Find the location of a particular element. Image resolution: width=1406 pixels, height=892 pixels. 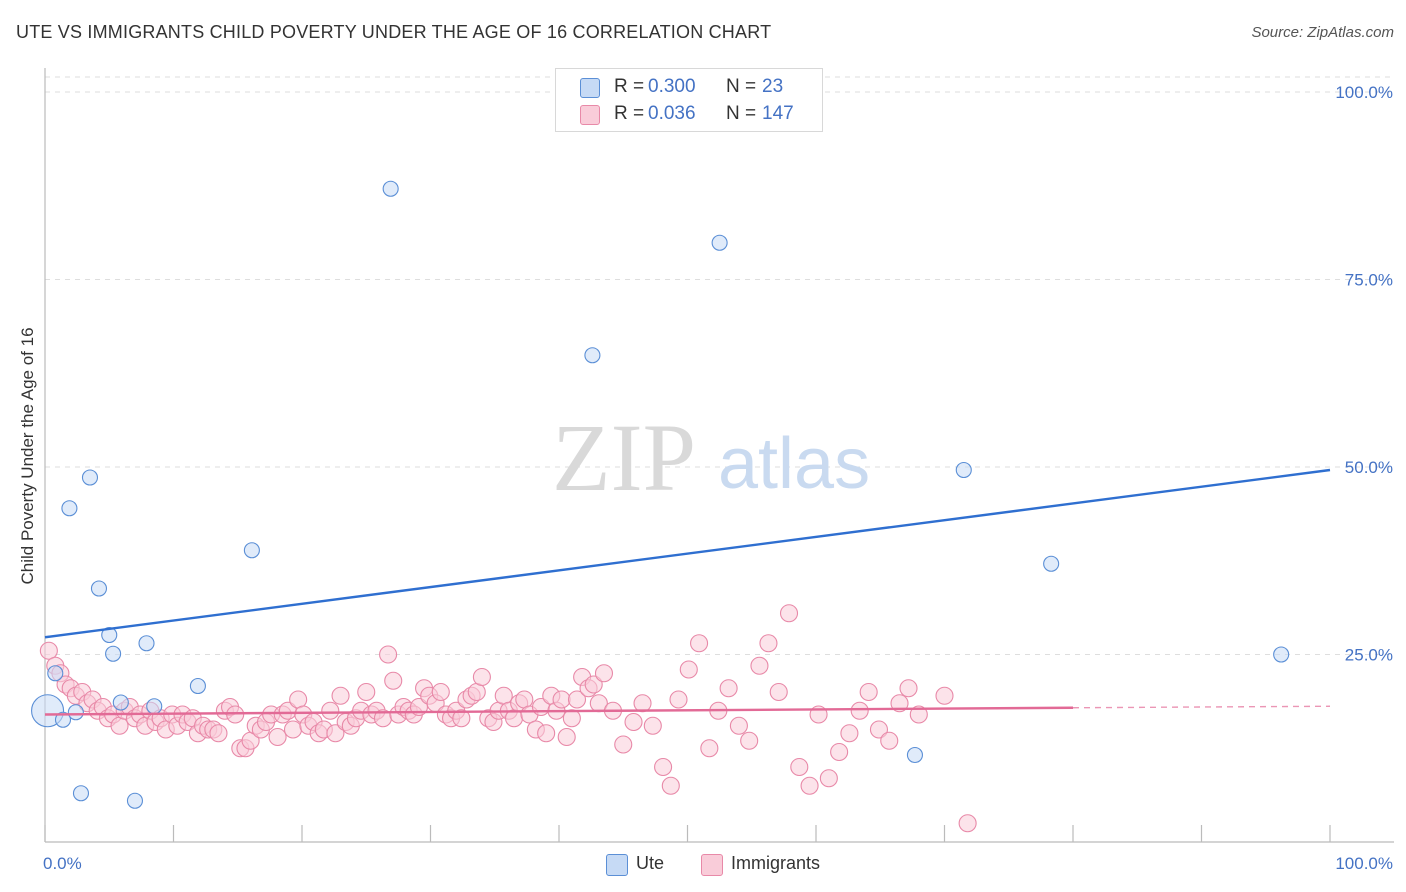

legend-label: Ute is located at coordinates (650, 863).